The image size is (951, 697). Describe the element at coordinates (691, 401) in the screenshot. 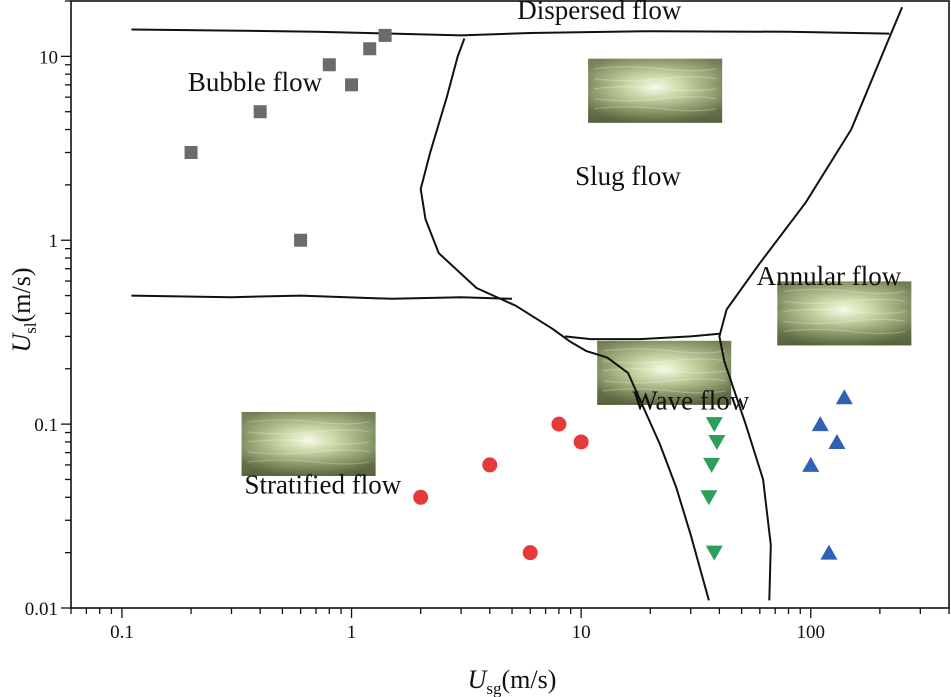

I see `region-label-wave-flow: Wave flow` at that location.